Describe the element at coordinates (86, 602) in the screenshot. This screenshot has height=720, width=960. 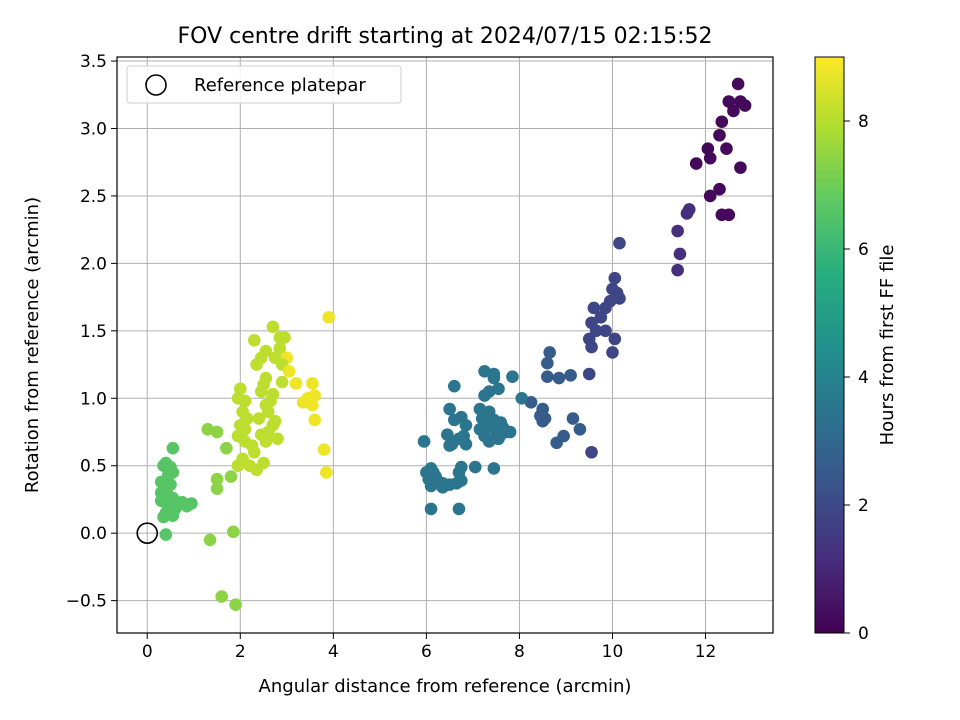
I see `y-tick-label: −0.5` at that location.